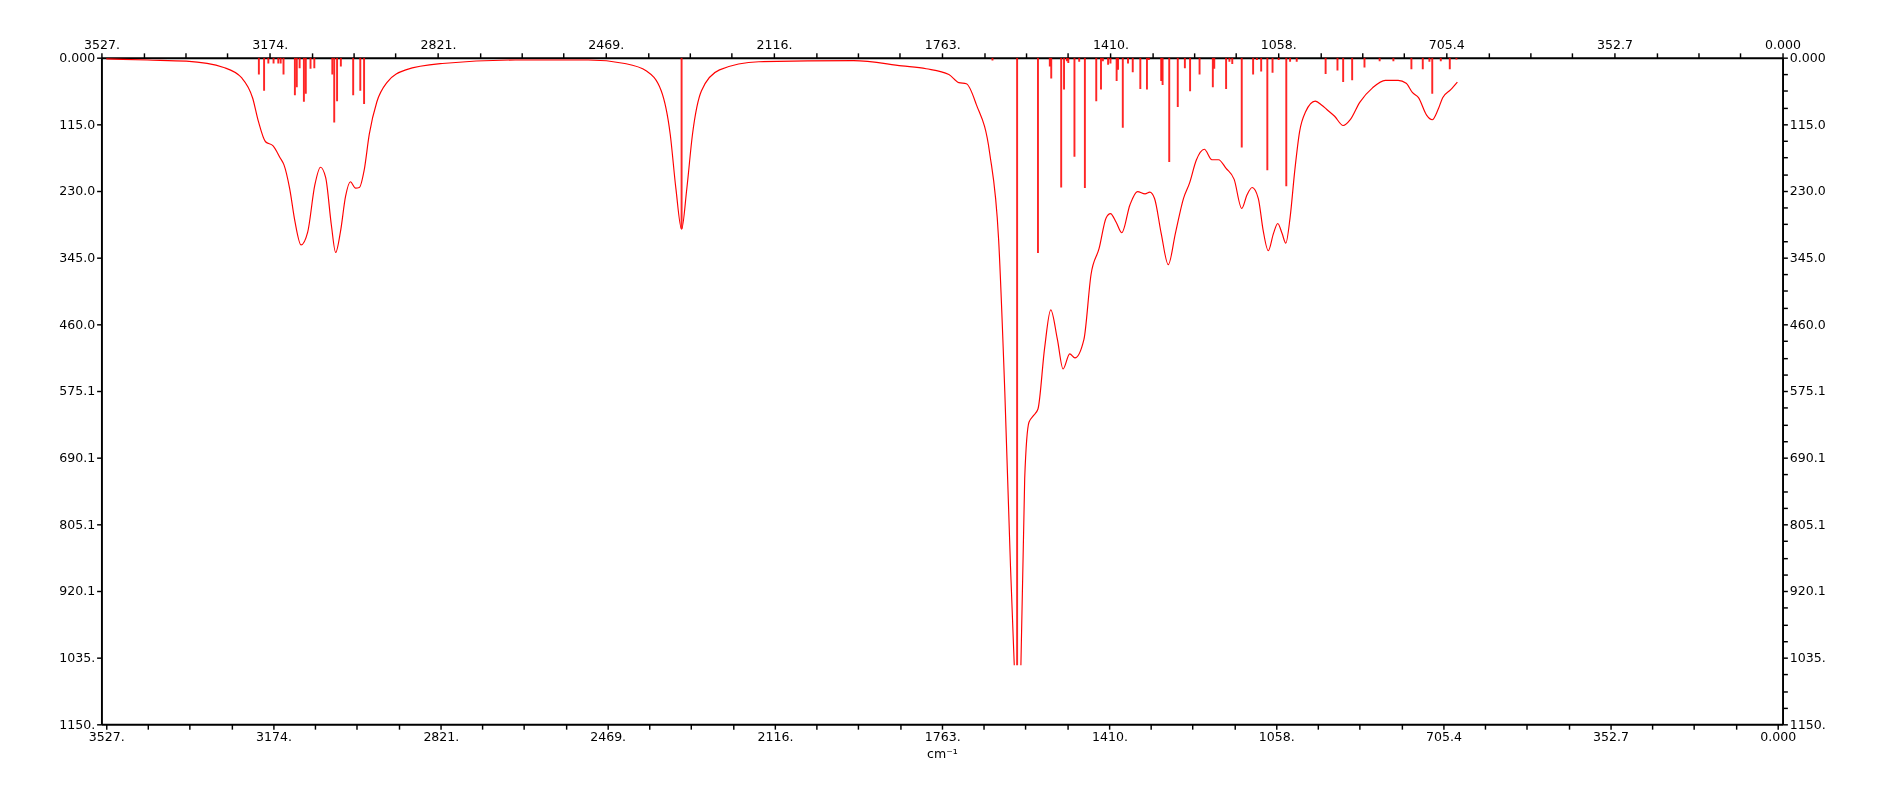 Image resolution: width=1884 pixels, height=794 pixels. Describe the element at coordinates (77, 191) in the screenshot. I see `y-tick-label: 230.0` at that location.